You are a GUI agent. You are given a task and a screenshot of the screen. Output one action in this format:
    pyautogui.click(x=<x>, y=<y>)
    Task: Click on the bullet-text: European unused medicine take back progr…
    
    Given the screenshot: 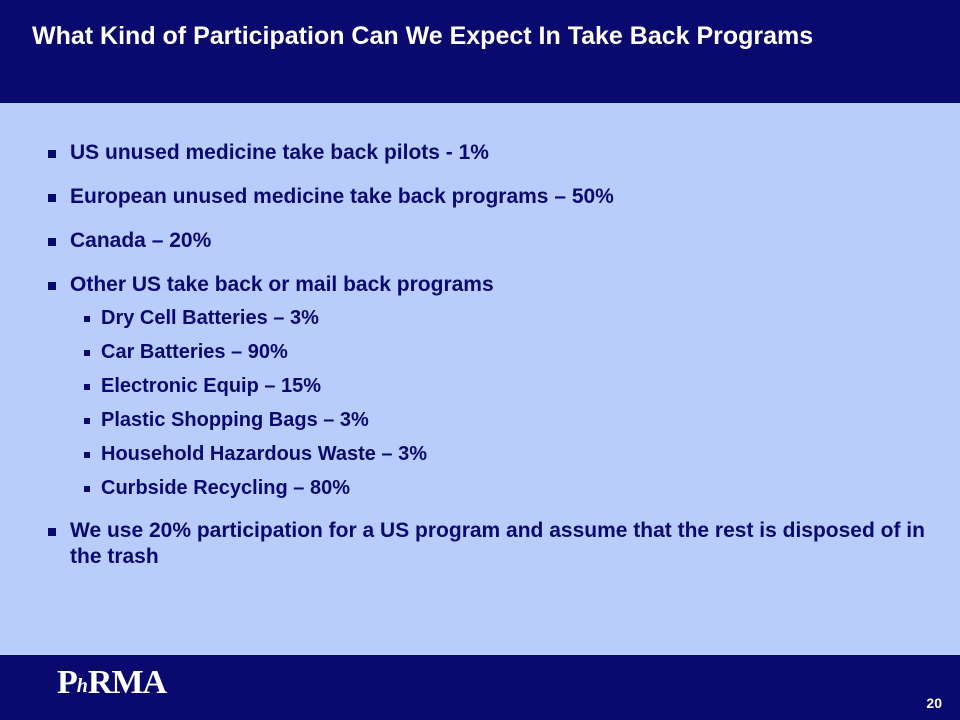 What is the action you would take?
    pyautogui.click(x=342, y=196)
    